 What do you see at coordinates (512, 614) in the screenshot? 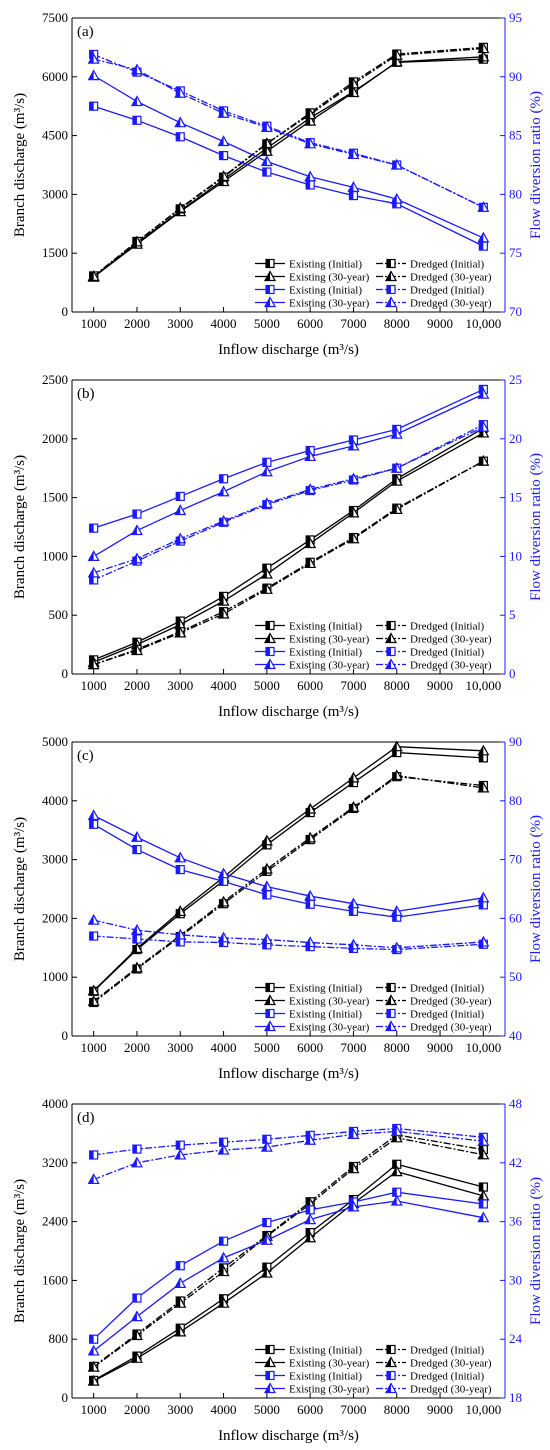
I see `y2-tick-label: 5` at bounding box center [512, 614].